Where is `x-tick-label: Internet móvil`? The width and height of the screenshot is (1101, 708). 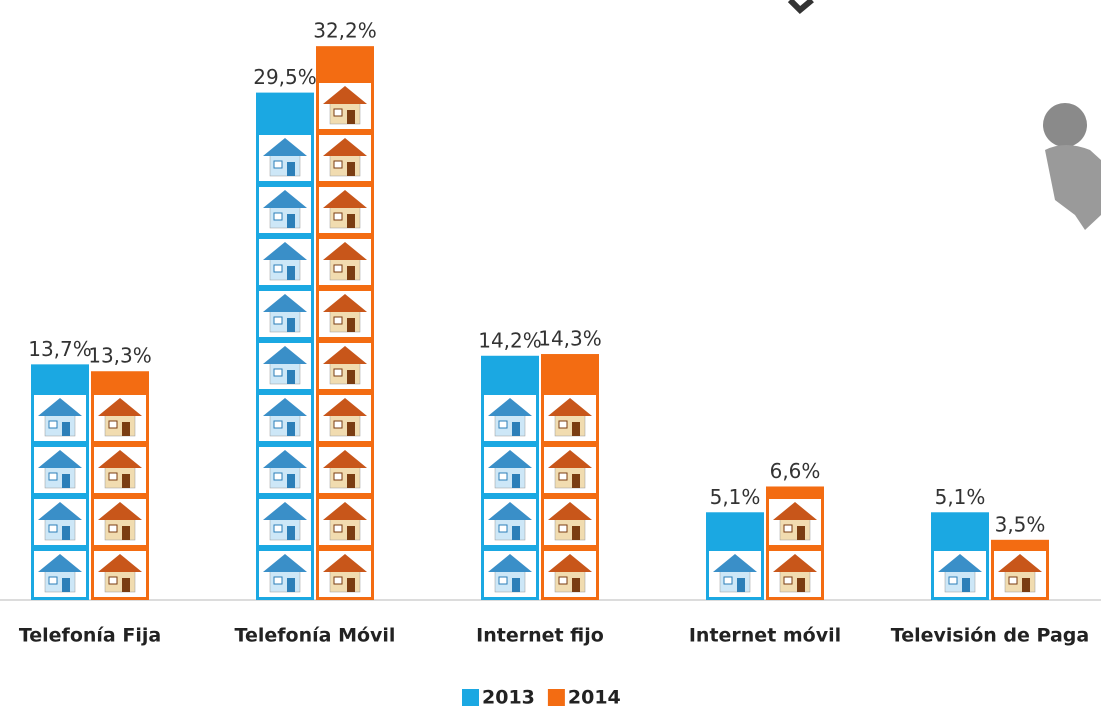 x-tick-label: Internet móvil is located at coordinates (765, 636).